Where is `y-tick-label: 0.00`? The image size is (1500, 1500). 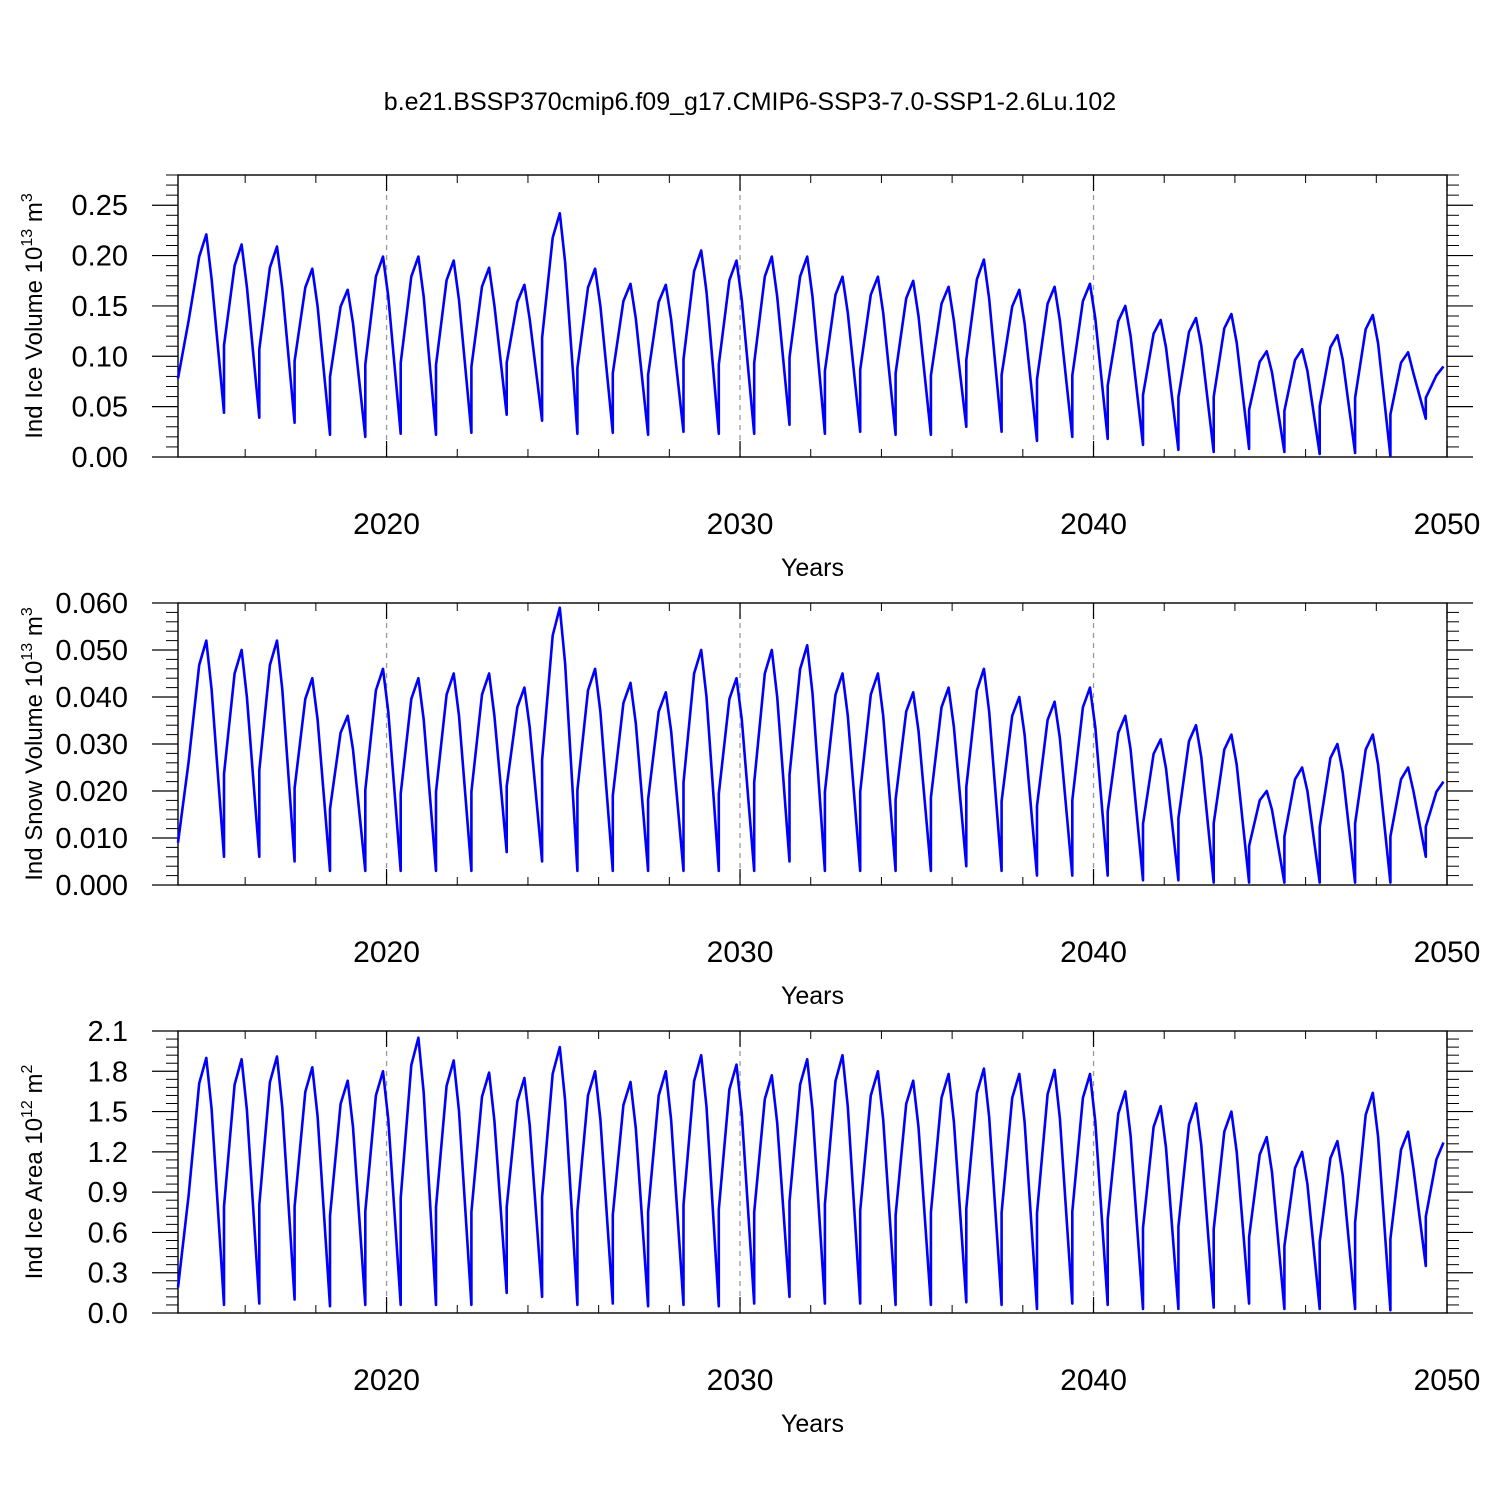 y-tick-label: 0.00 is located at coordinates (100, 458).